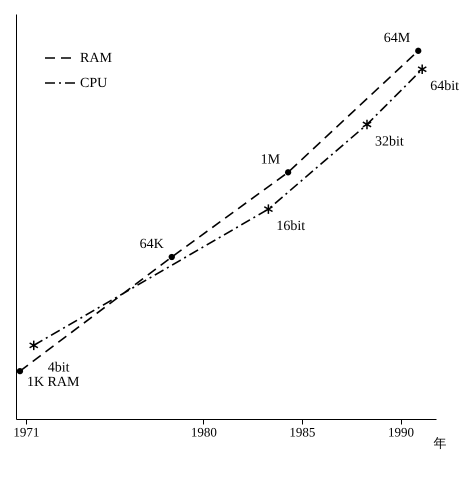 The height and width of the screenshot is (480, 470). Describe the element at coordinates (397, 38) in the screenshot. I see `annotation: 64M` at that location.